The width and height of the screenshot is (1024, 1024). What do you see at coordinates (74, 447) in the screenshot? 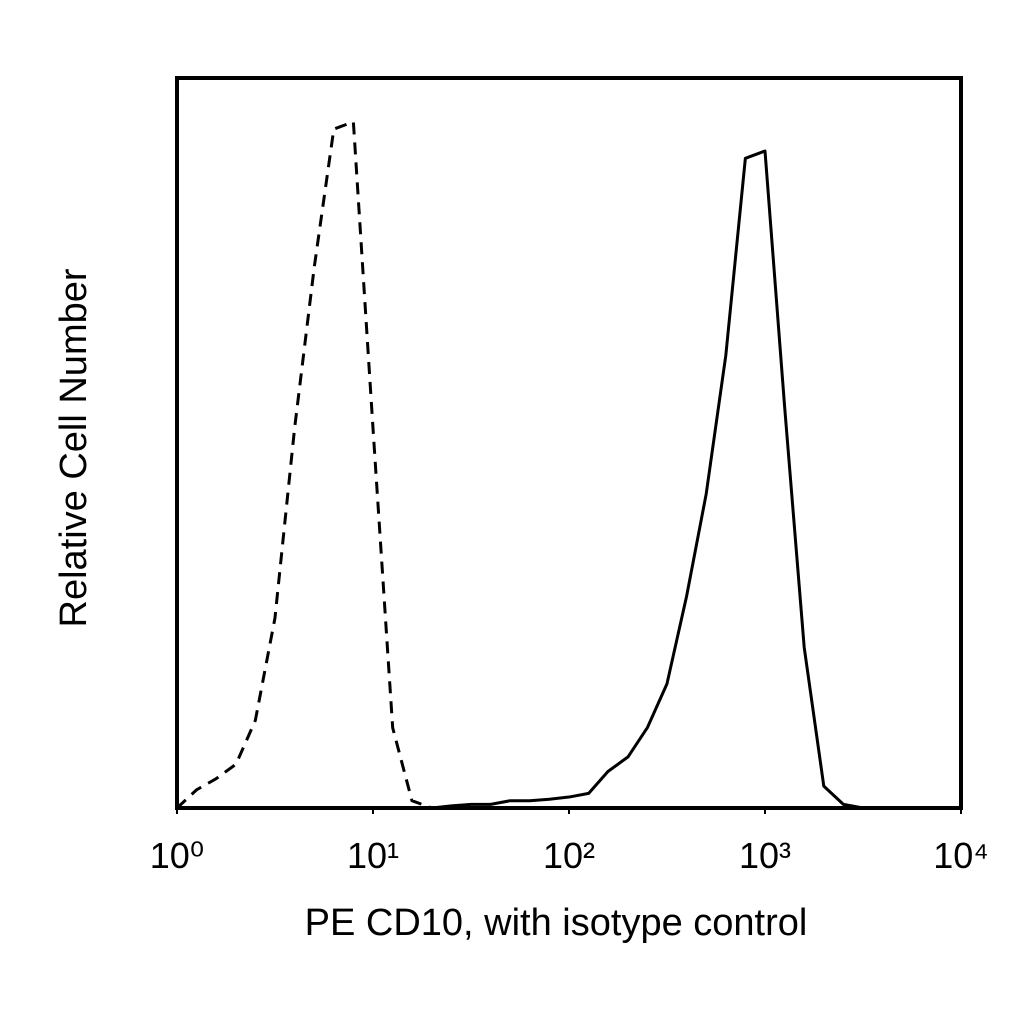
I see `y-axis-label: Relative Cell Number` at bounding box center [74, 447].